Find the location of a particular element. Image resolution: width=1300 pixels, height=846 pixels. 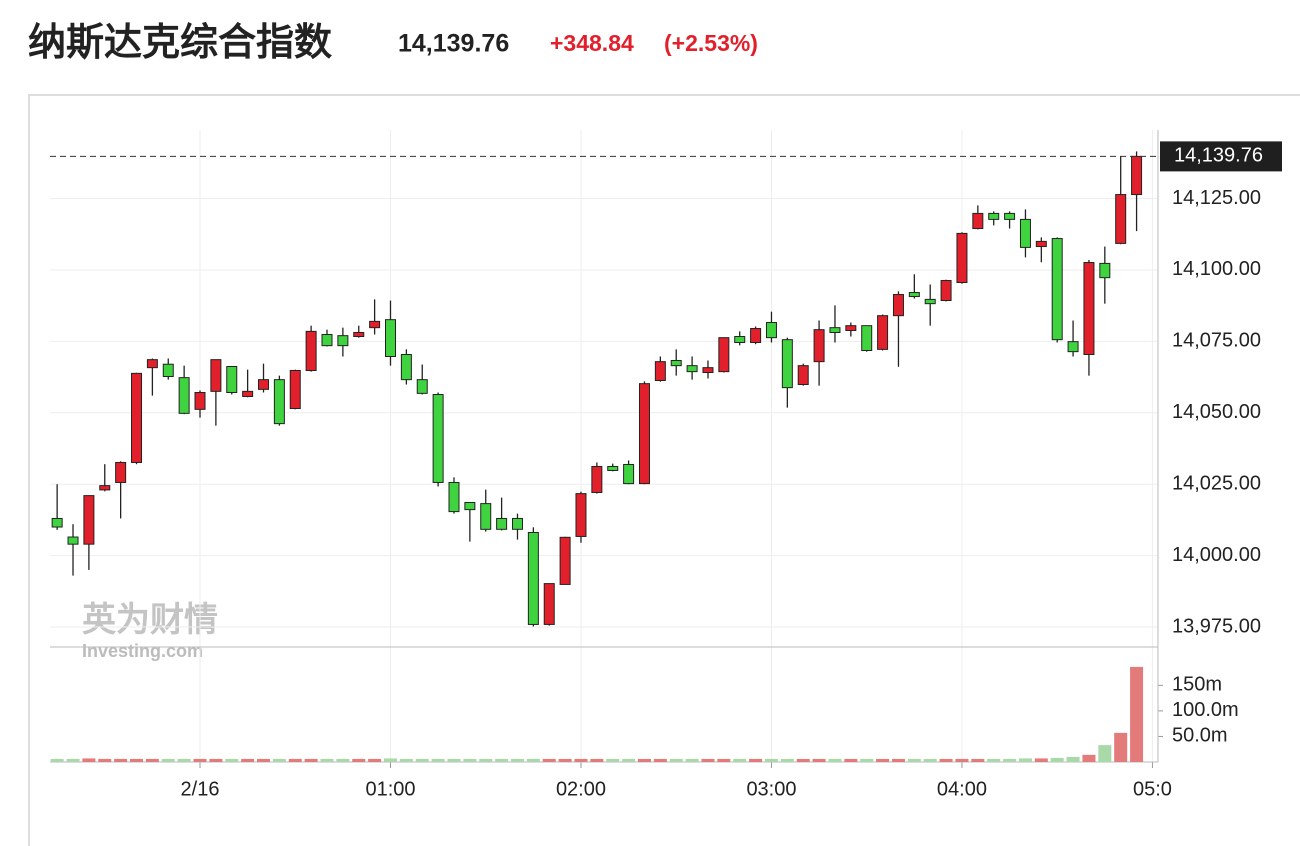

last-price-box is located at coordinates (1221, 156).